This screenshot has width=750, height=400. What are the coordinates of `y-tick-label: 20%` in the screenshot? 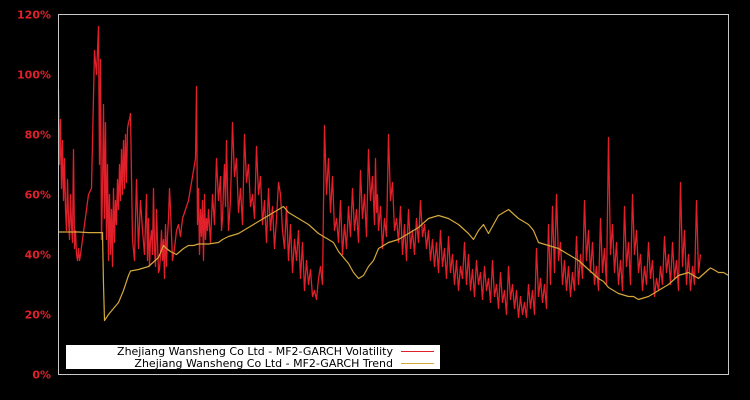 It's located at (38, 315).